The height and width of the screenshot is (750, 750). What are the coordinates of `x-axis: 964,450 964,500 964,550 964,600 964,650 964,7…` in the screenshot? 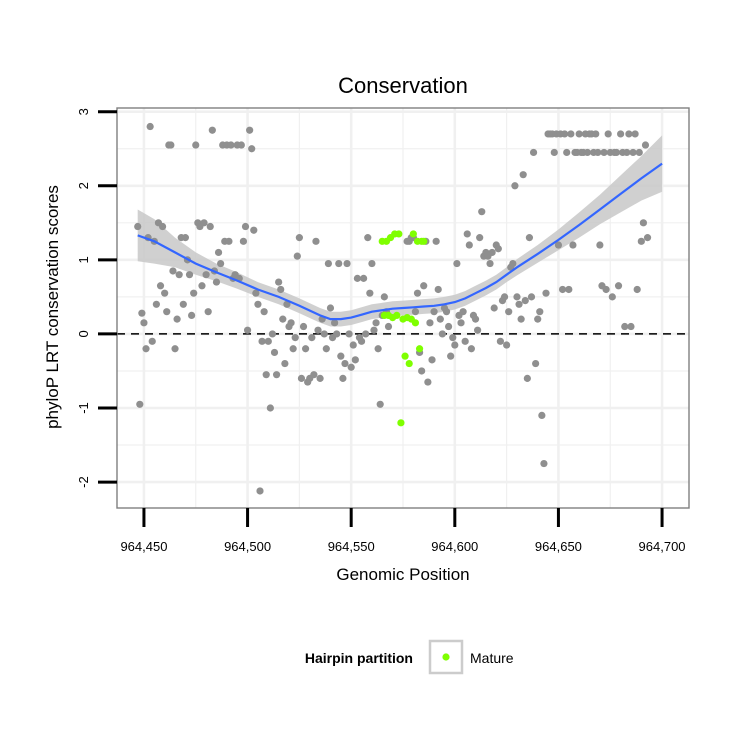 It's located at (403, 531).